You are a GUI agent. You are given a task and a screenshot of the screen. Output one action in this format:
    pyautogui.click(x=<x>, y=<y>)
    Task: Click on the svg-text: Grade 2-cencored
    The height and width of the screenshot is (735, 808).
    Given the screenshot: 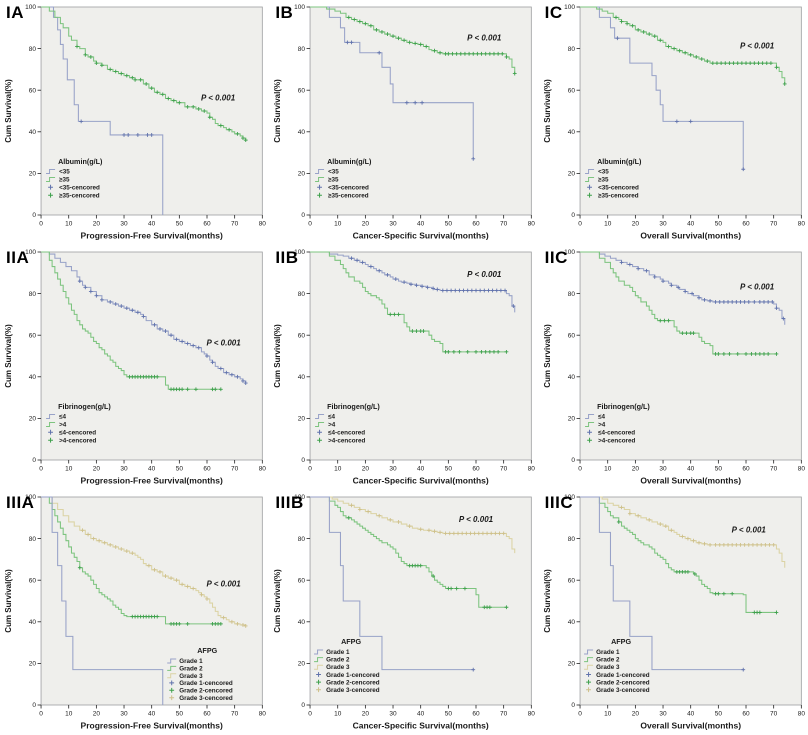 What is the action you would take?
    pyautogui.click(x=206, y=691)
    